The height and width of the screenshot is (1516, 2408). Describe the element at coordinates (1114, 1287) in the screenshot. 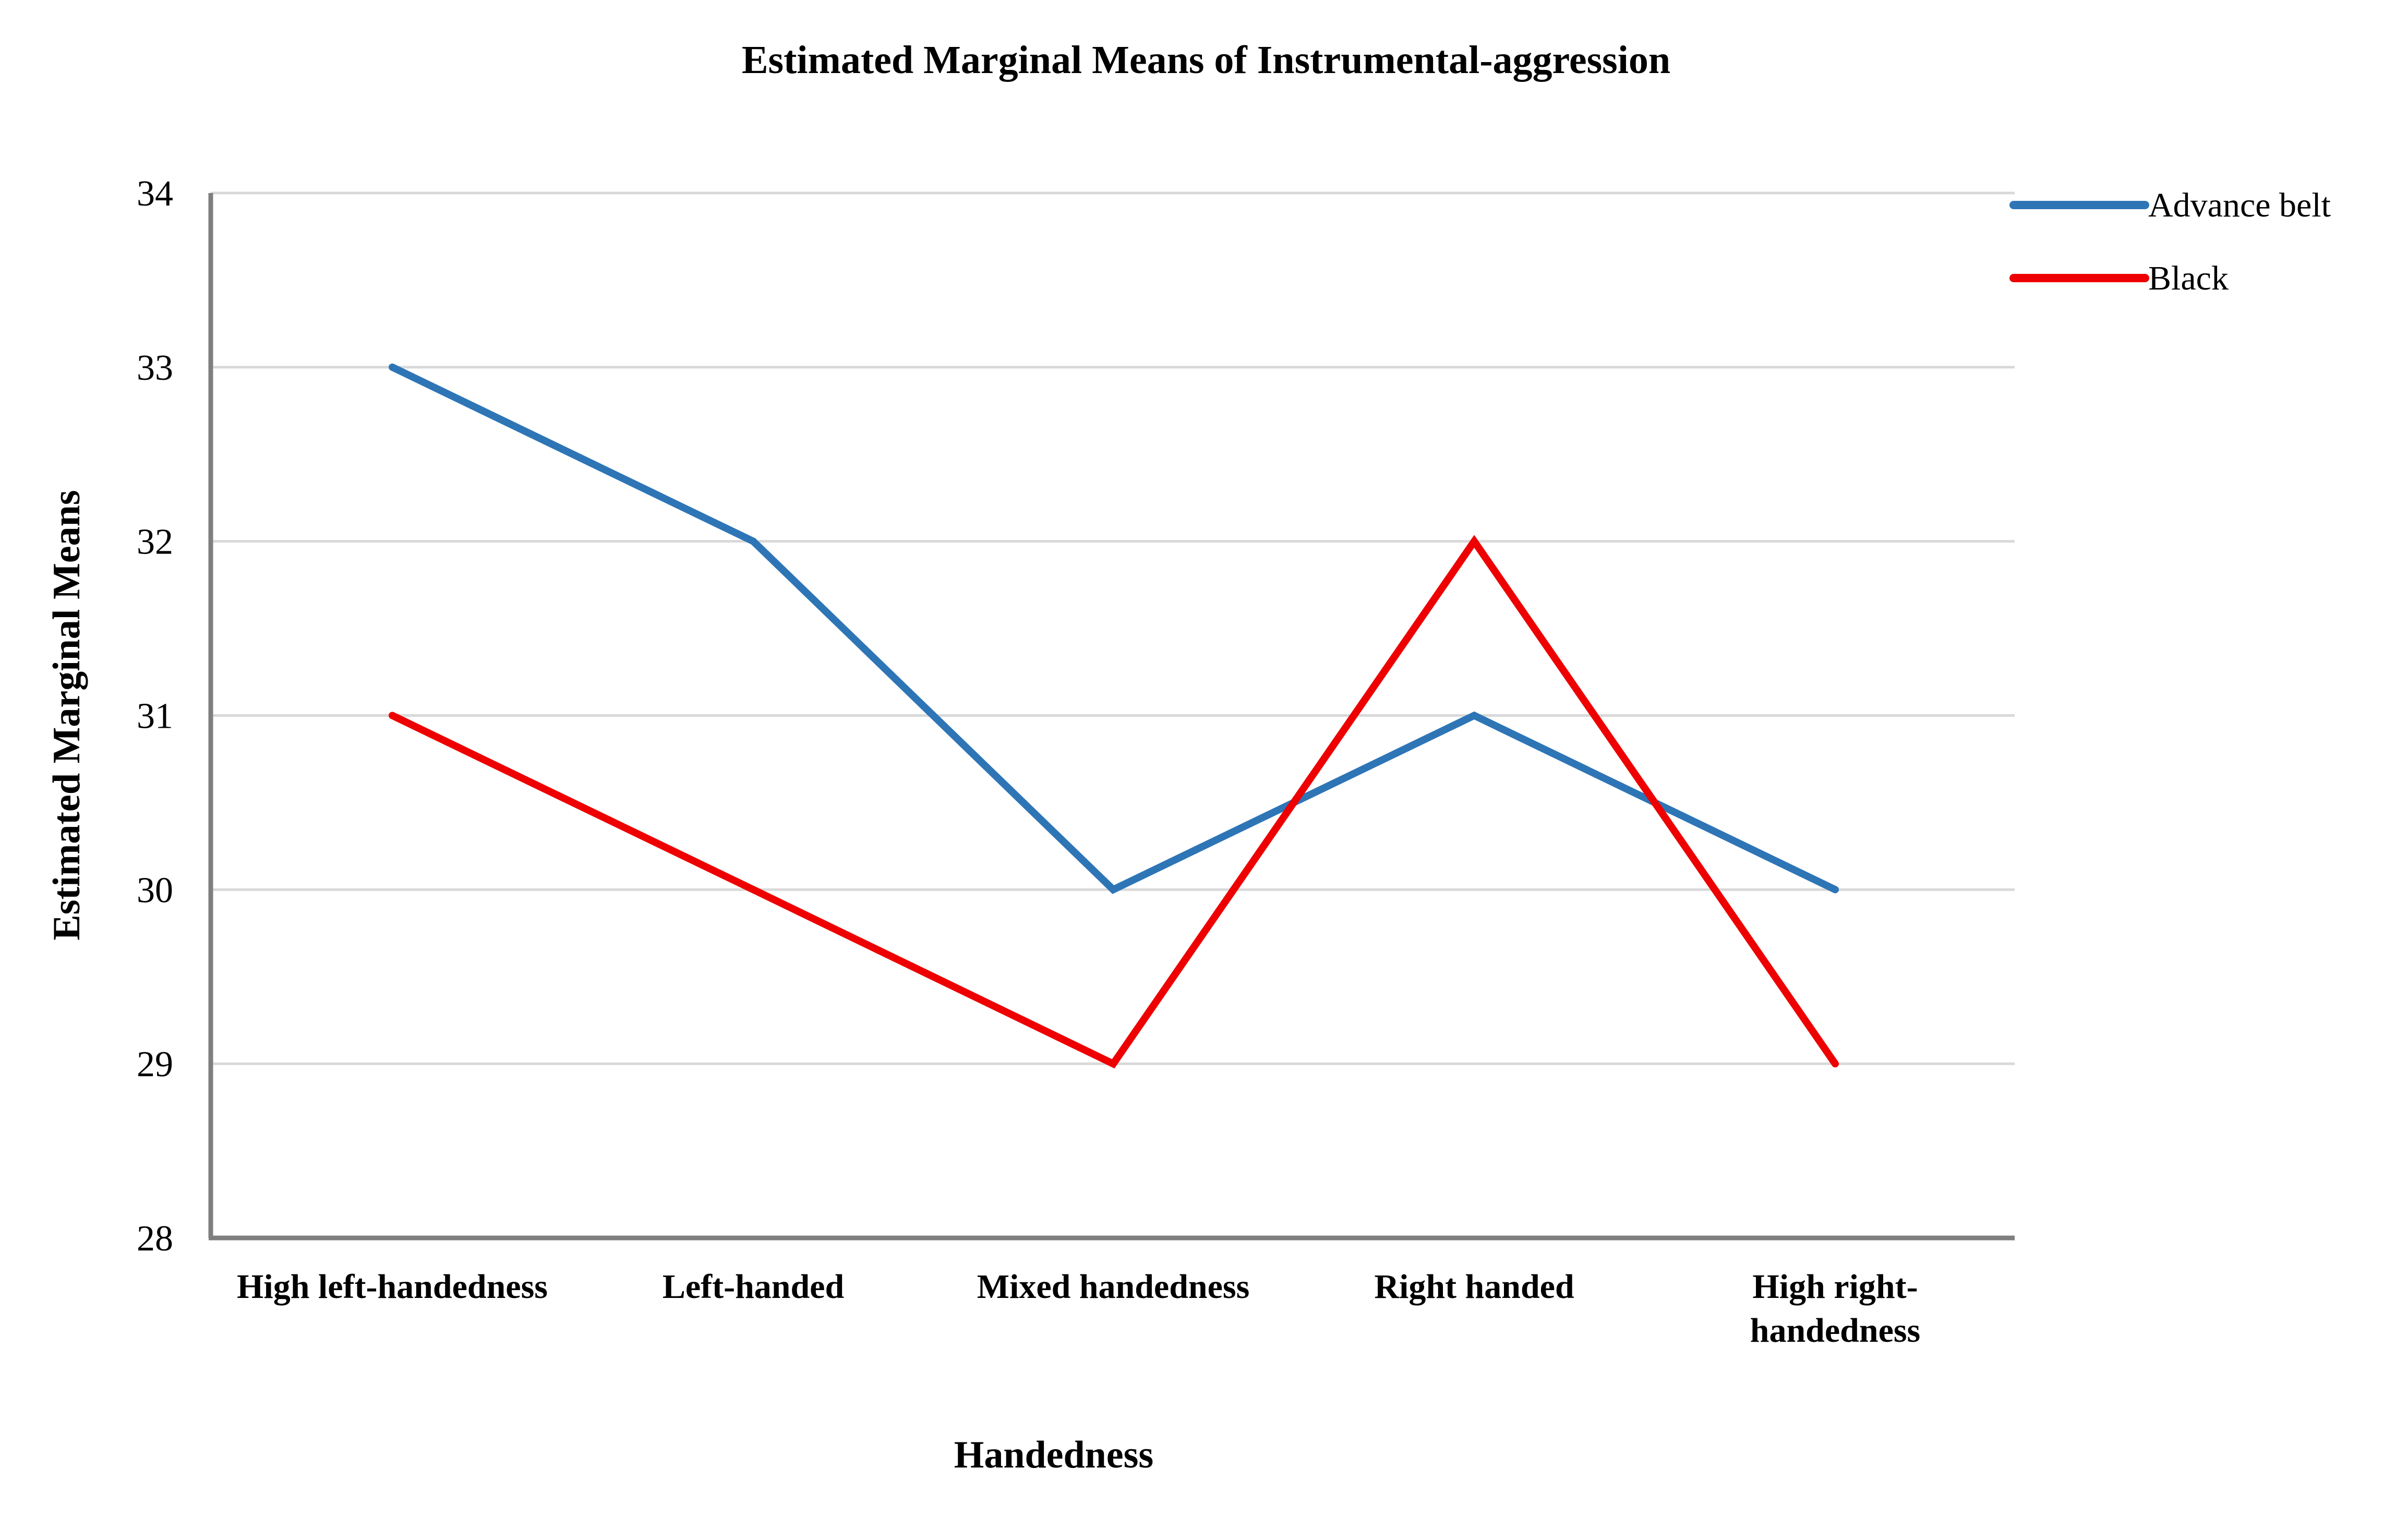

I see `x-tick-label: Mixed handedness` at that location.